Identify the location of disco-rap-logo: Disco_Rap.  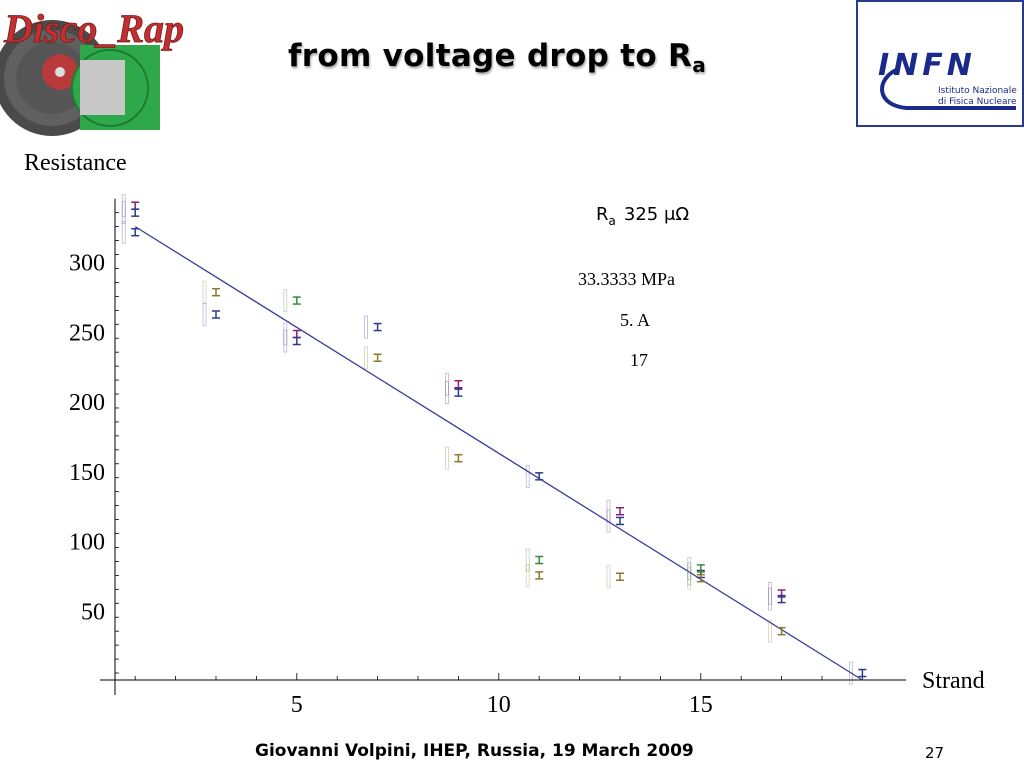
(100, 74).